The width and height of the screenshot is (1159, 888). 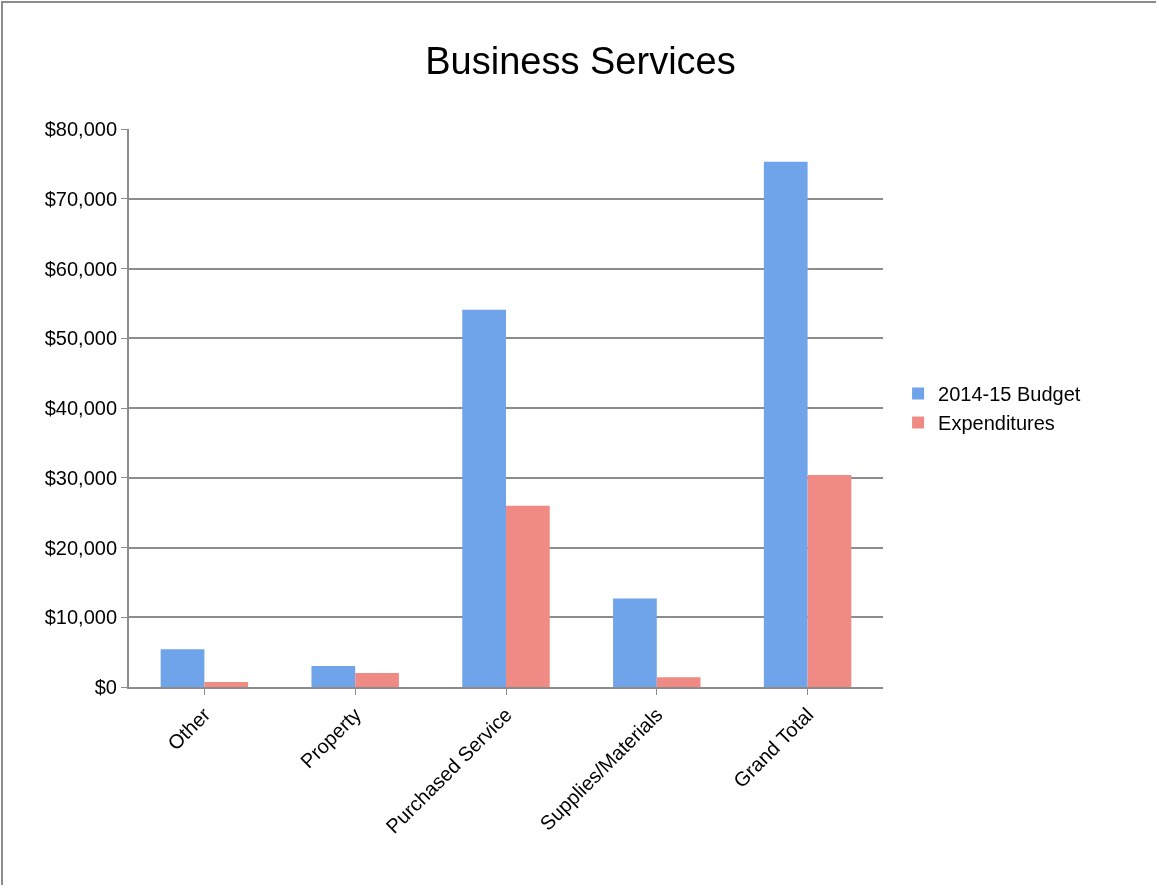 What do you see at coordinates (80, 477) in the screenshot?
I see `y-tick-label: $30,000` at bounding box center [80, 477].